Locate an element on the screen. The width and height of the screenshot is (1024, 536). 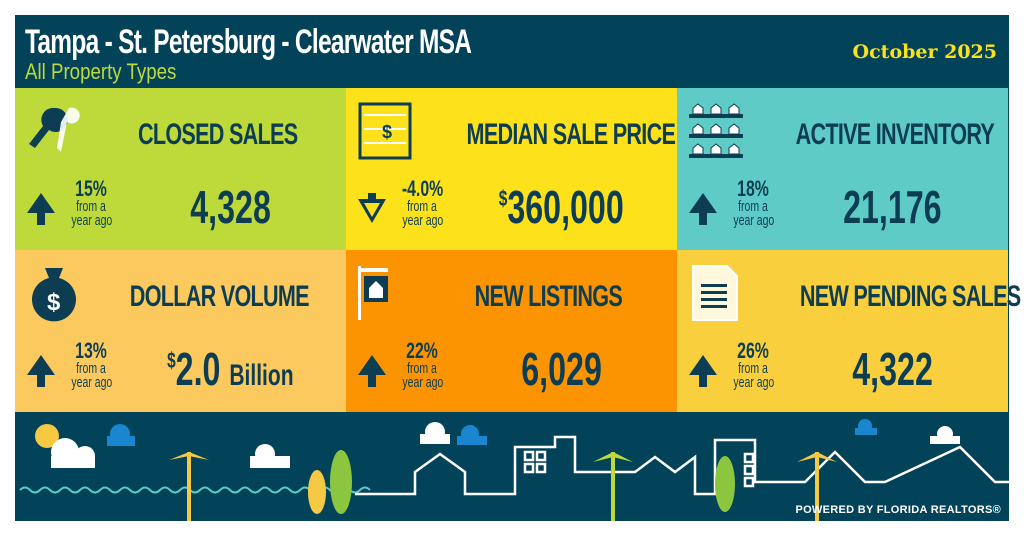
change-percent: 22% from a year ago is located at coordinates (423, 364).